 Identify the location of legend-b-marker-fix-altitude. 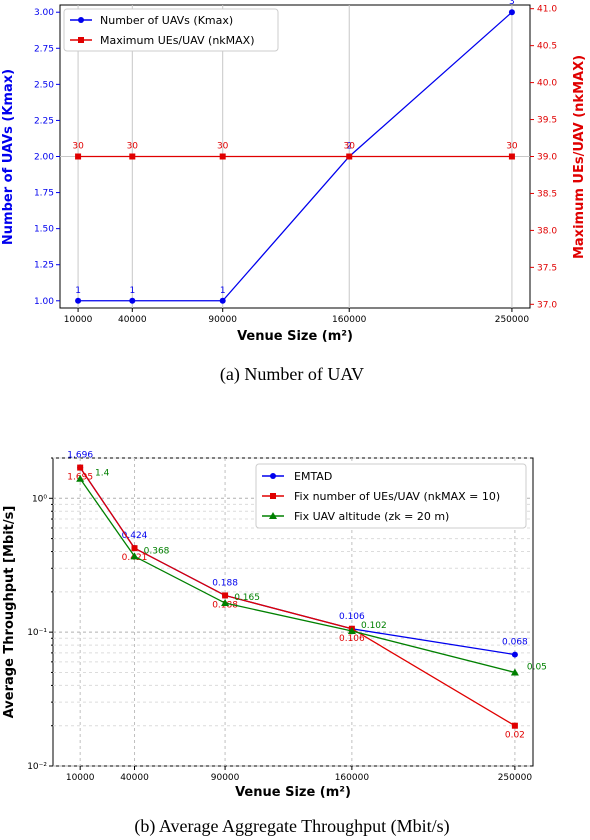
(273, 515).